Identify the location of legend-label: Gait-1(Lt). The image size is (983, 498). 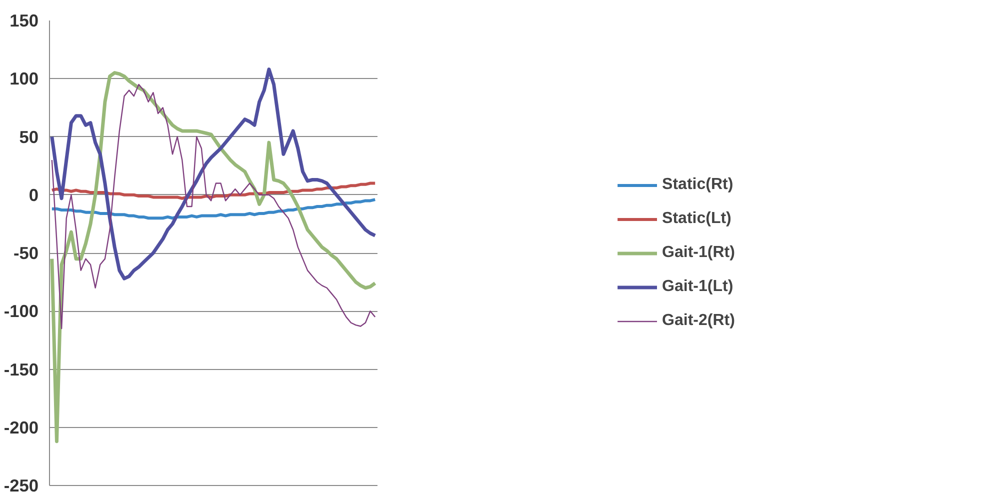
(698, 287).